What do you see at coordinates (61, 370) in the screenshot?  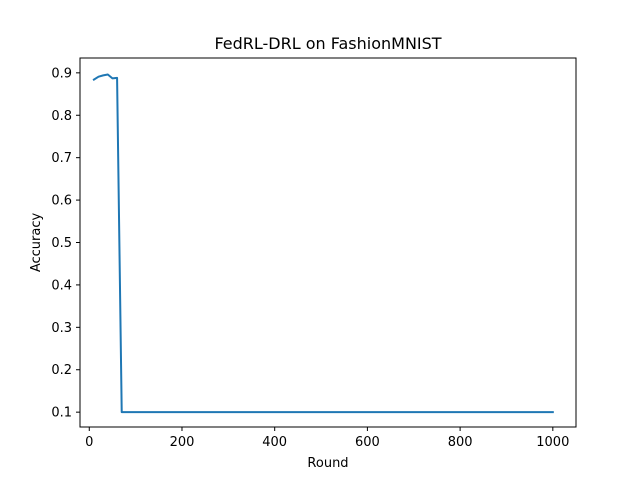 I see `y-tick-label: 0.2` at bounding box center [61, 370].